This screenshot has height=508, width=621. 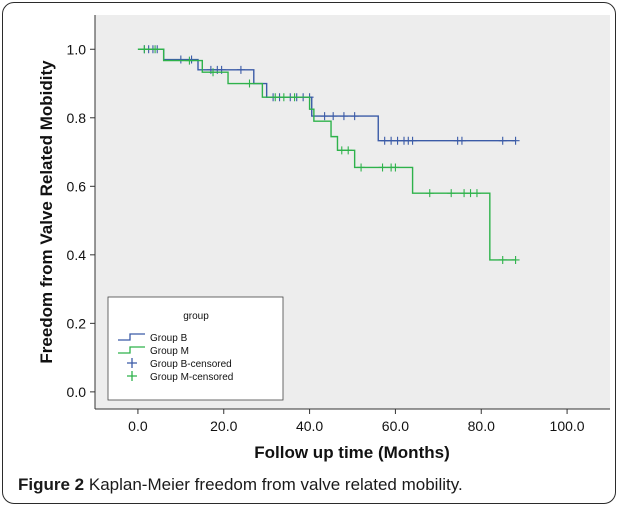 I want to click on legend-entry-label: Group B, so click(x=169, y=338).